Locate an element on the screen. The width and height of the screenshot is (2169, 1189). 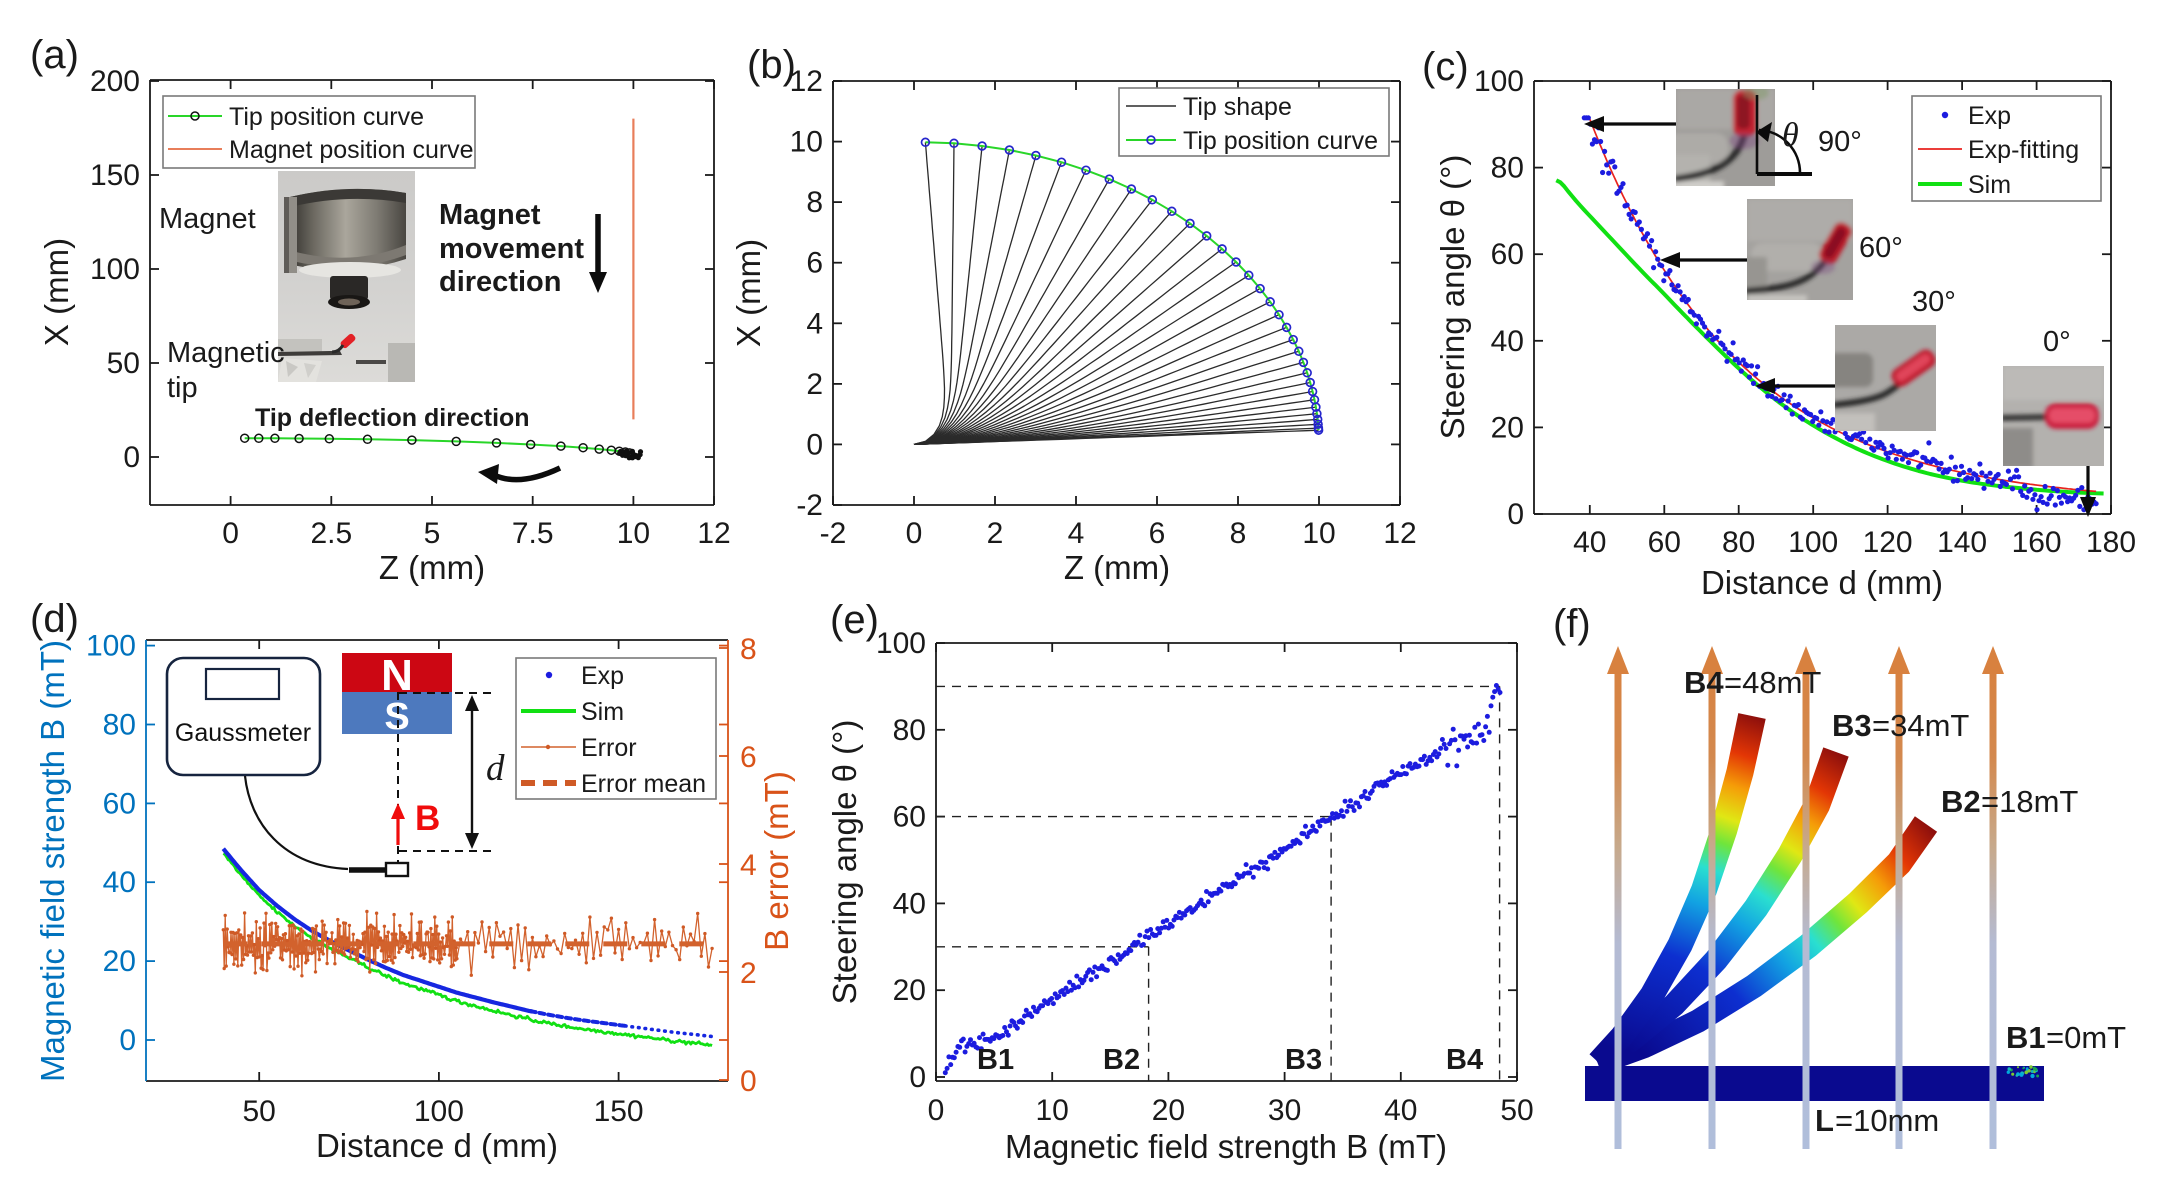
svg-text: 4 is located at coordinates (814, 323).